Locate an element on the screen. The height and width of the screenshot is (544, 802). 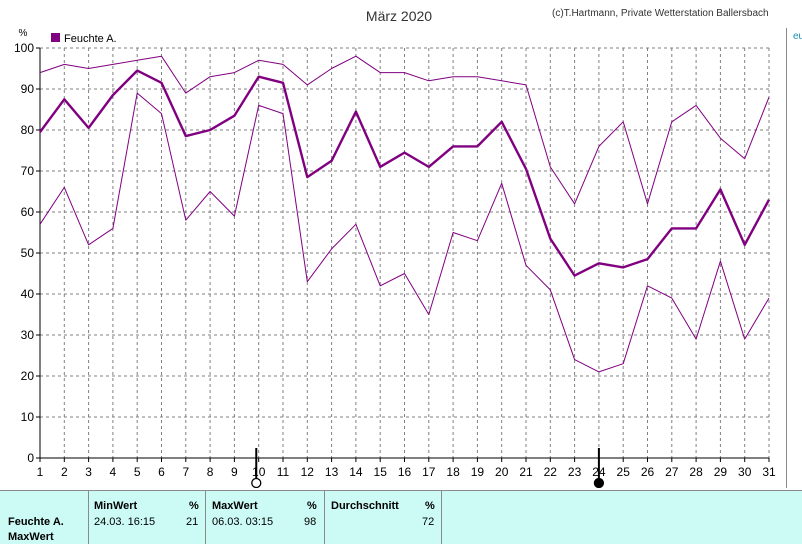
x-tick-label: 2 is located at coordinates (64, 472).